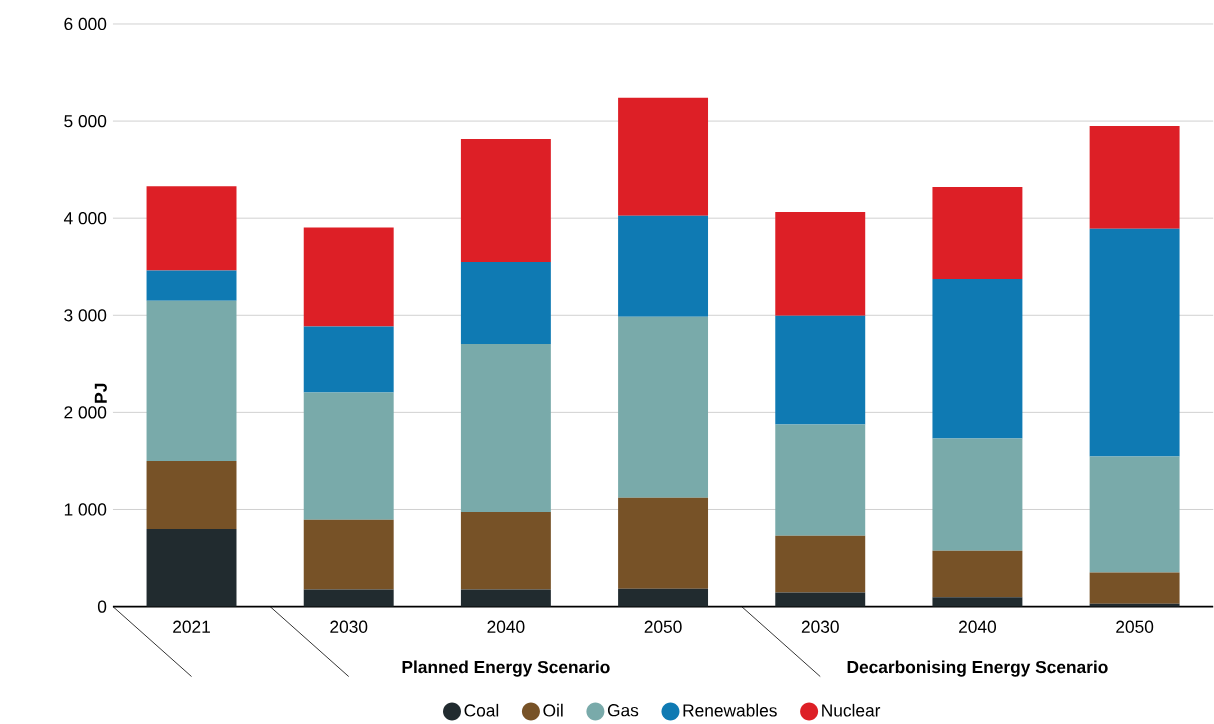  Describe the element at coordinates (100, 393) in the screenshot. I see `y-axis-title: PJ` at that location.